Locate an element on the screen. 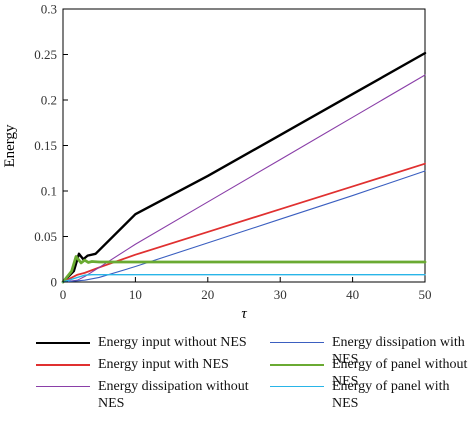 The image size is (474, 422). x-axis-label: τ is located at coordinates (244, 314).